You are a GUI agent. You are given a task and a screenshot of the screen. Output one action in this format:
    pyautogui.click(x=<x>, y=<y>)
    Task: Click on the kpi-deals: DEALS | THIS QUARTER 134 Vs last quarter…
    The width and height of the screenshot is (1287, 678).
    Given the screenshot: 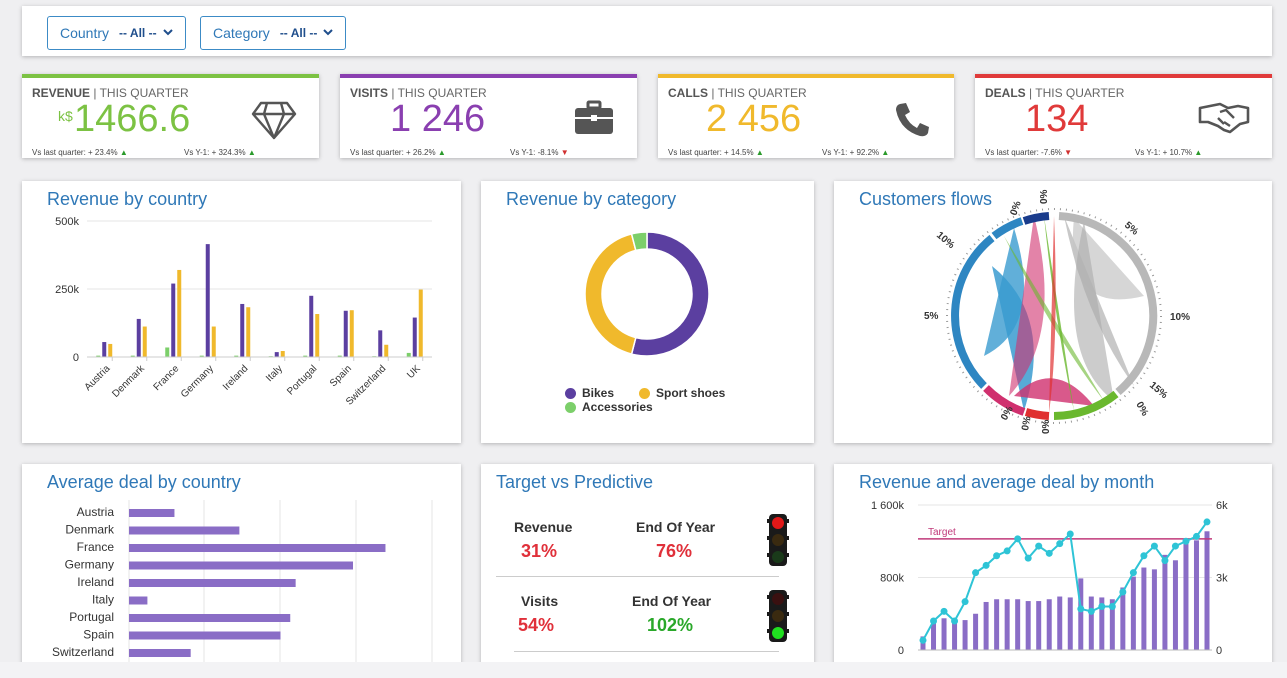 What is the action you would take?
    pyautogui.click(x=1123, y=116)
    